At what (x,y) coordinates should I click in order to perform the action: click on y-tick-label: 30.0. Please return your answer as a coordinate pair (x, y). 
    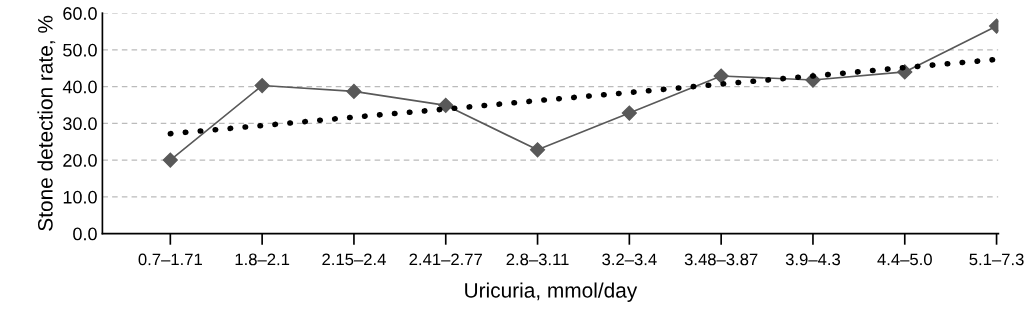
    Looking at the image, I should click on (80, 124).